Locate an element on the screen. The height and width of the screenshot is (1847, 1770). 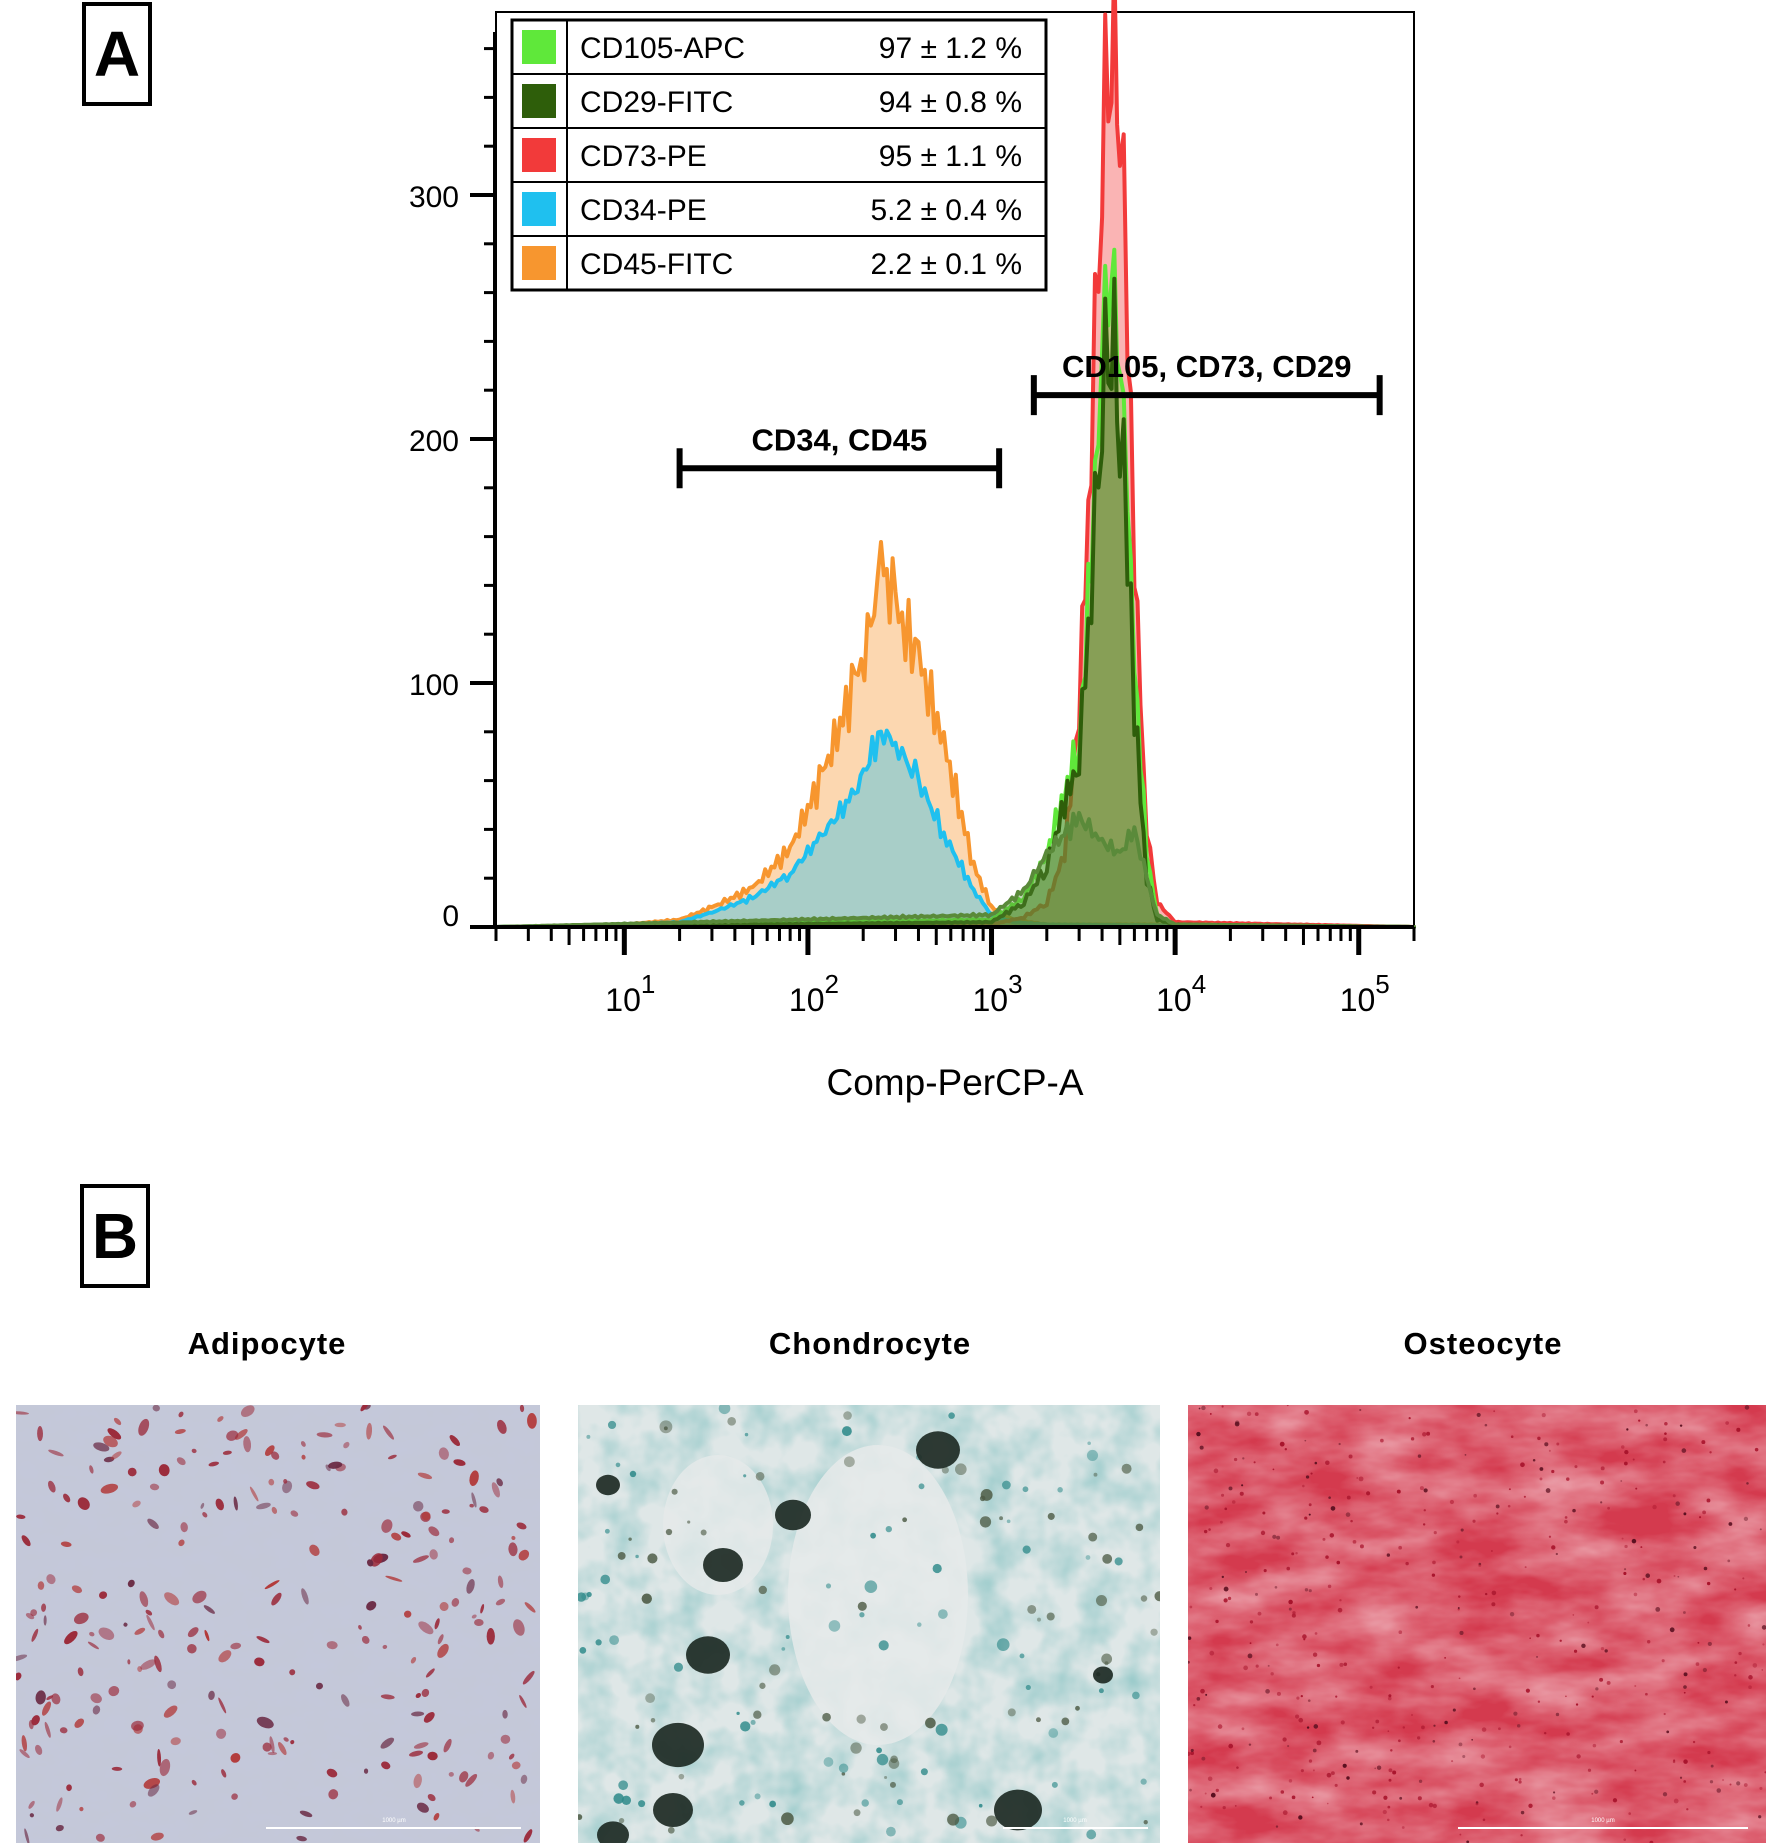
y-tick-label: 200 is located at coordinates (434, 441).